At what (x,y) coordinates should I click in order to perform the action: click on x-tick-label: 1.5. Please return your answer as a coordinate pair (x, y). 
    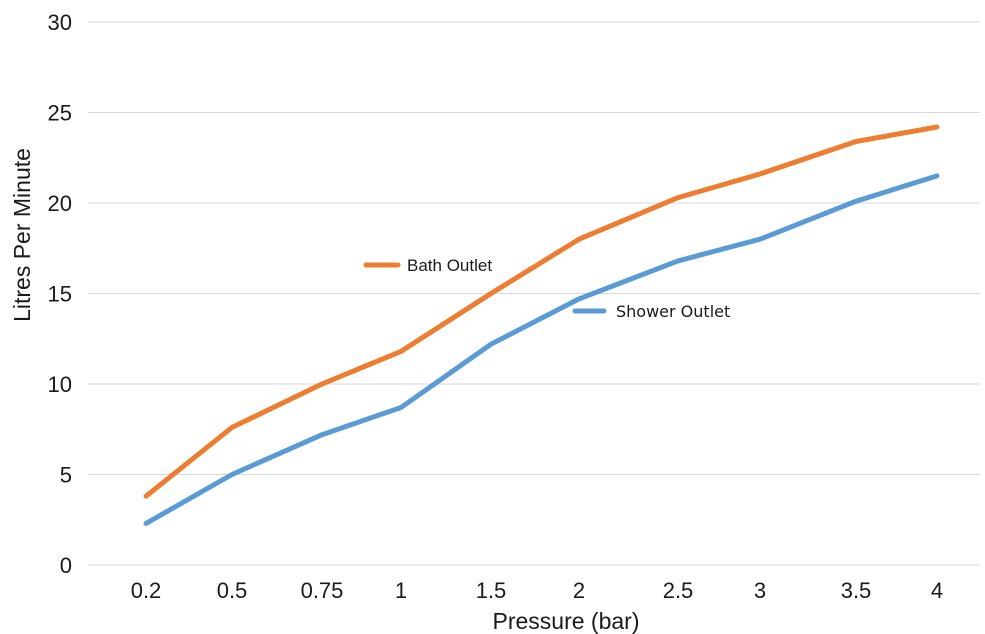
    Looking at the image, I should click on (491, 590).